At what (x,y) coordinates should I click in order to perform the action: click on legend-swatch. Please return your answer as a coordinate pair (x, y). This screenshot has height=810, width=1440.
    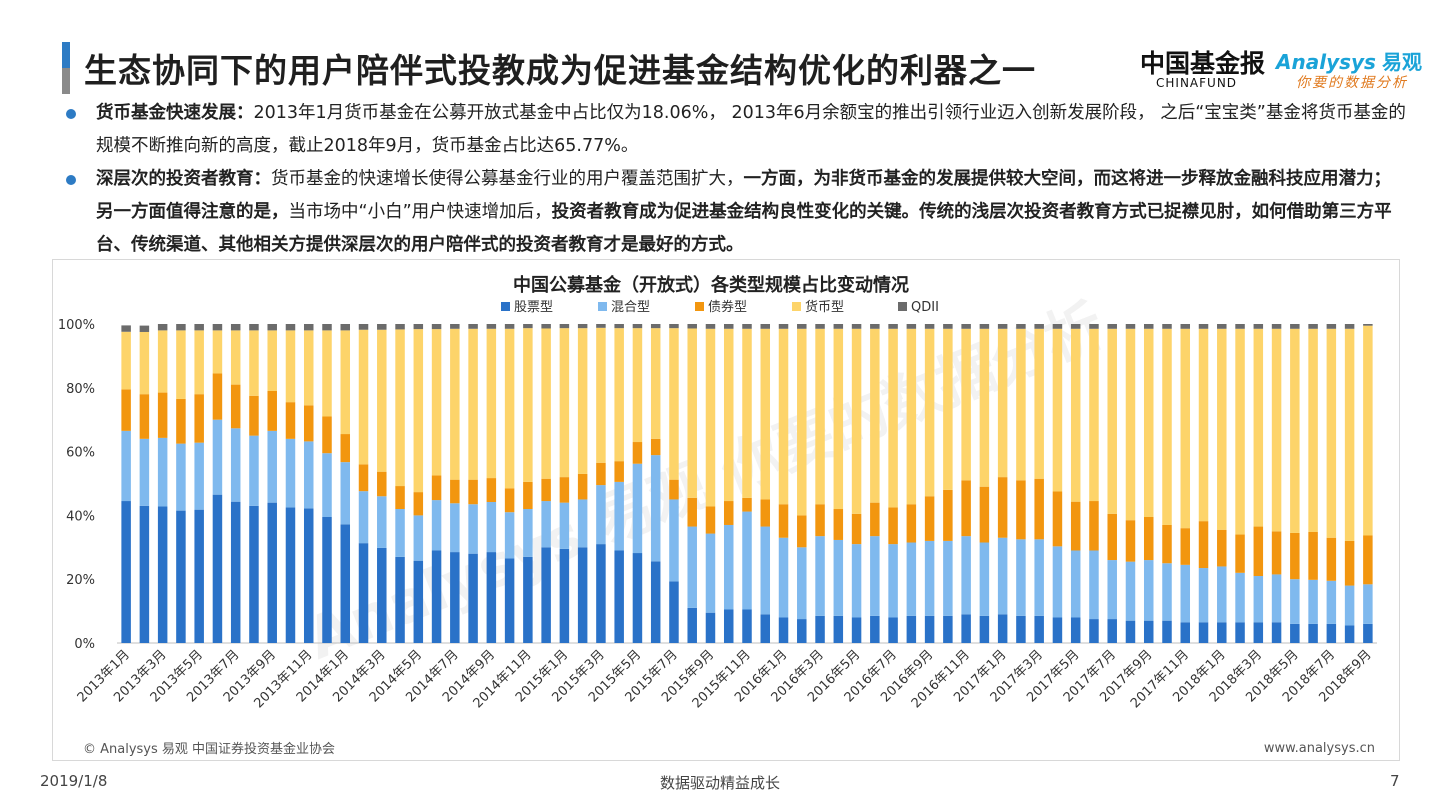
    Looking at the image, I should click on (902, 306).